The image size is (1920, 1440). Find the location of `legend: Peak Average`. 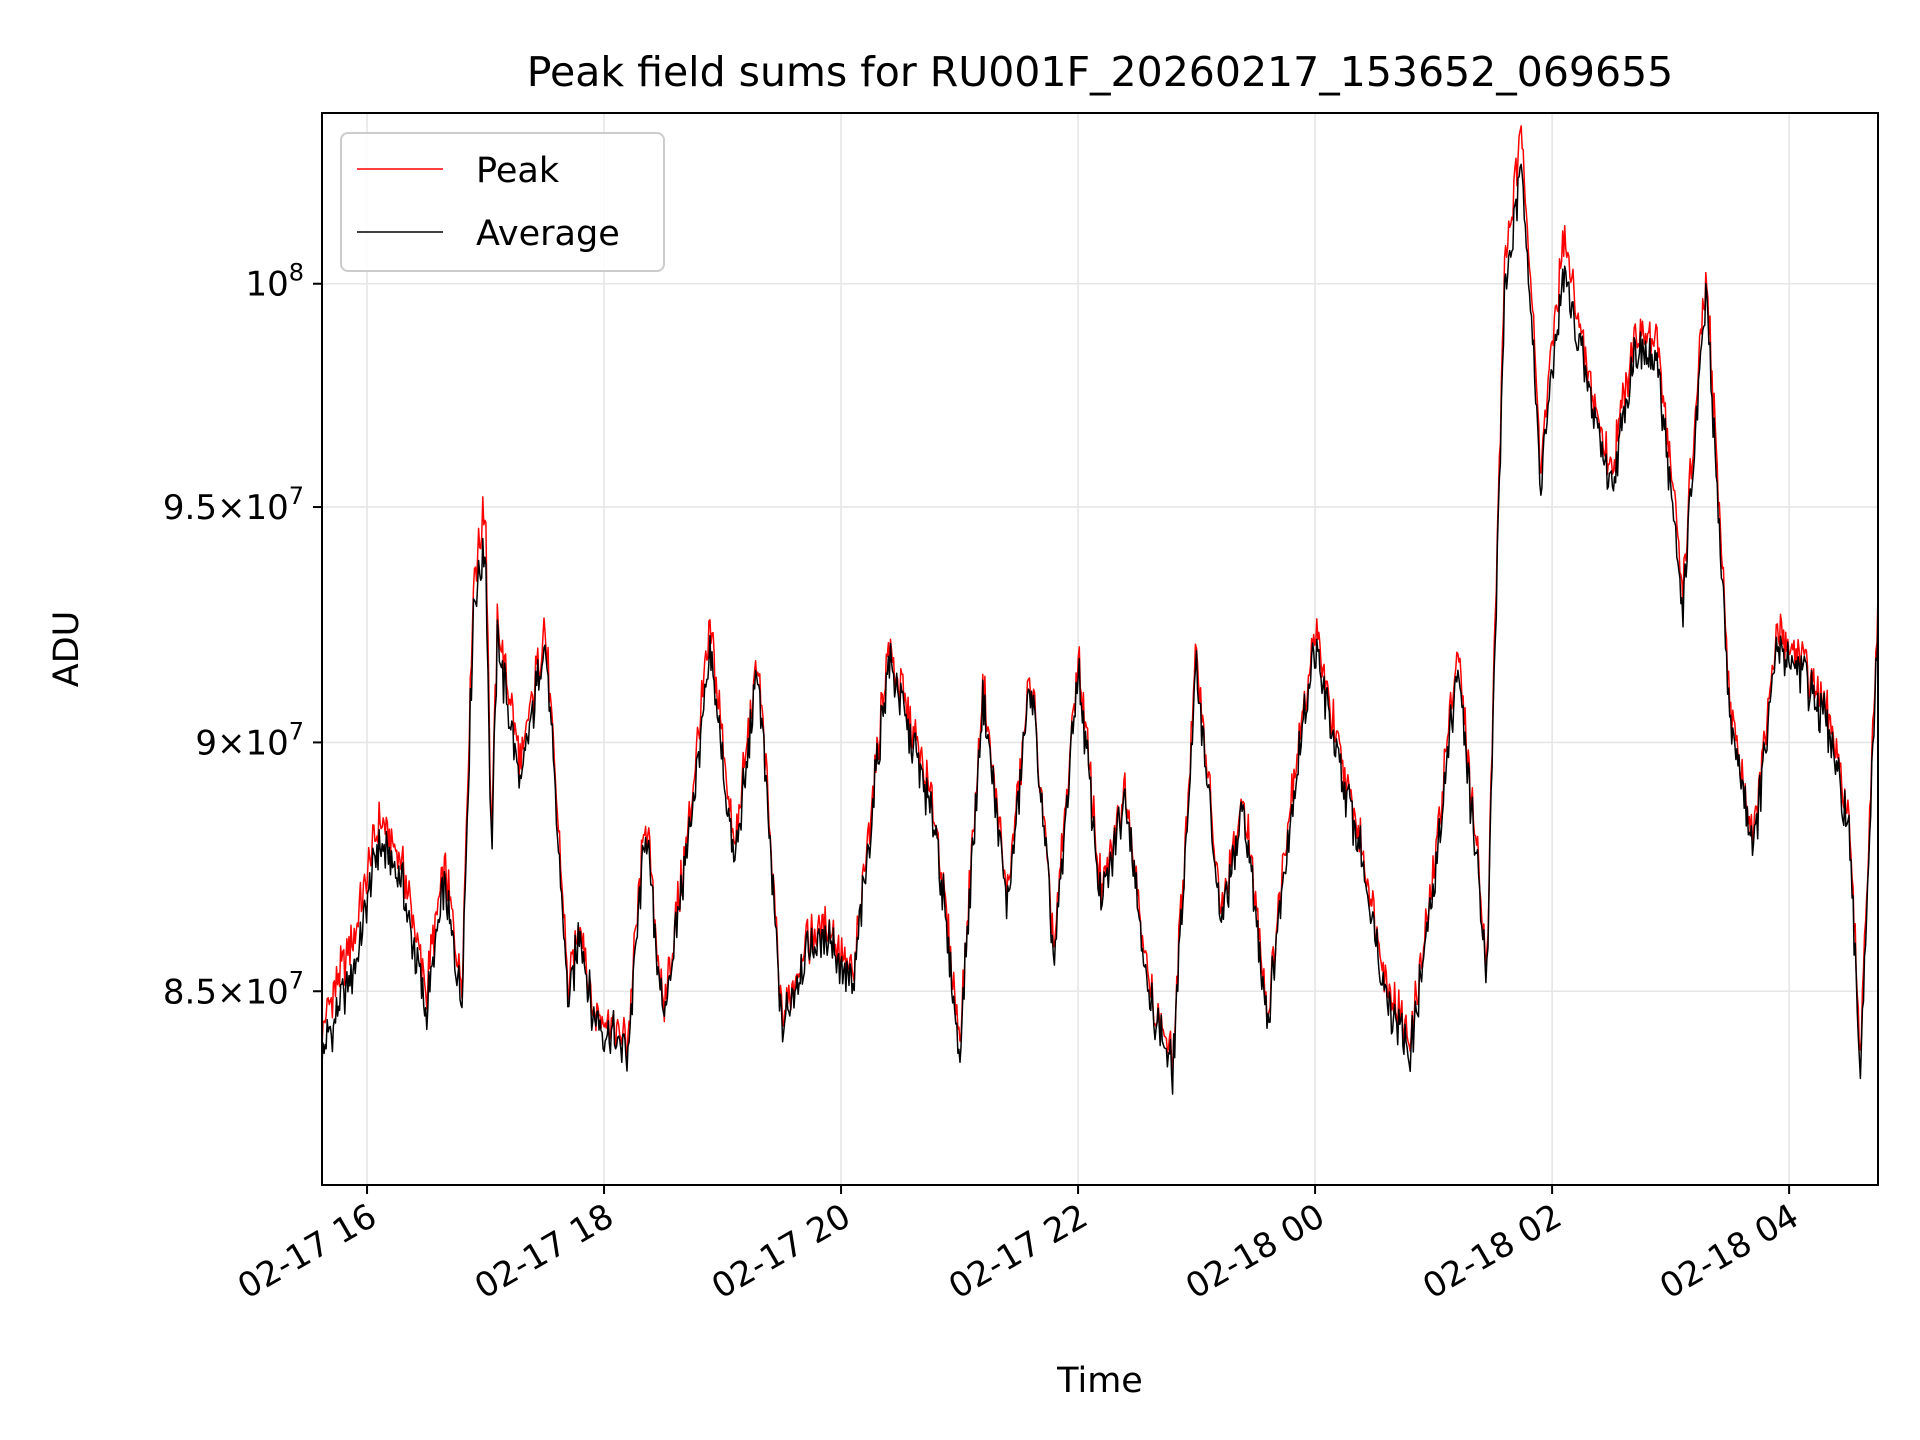

legend: Peak Average is located at coordinates (502, 202).